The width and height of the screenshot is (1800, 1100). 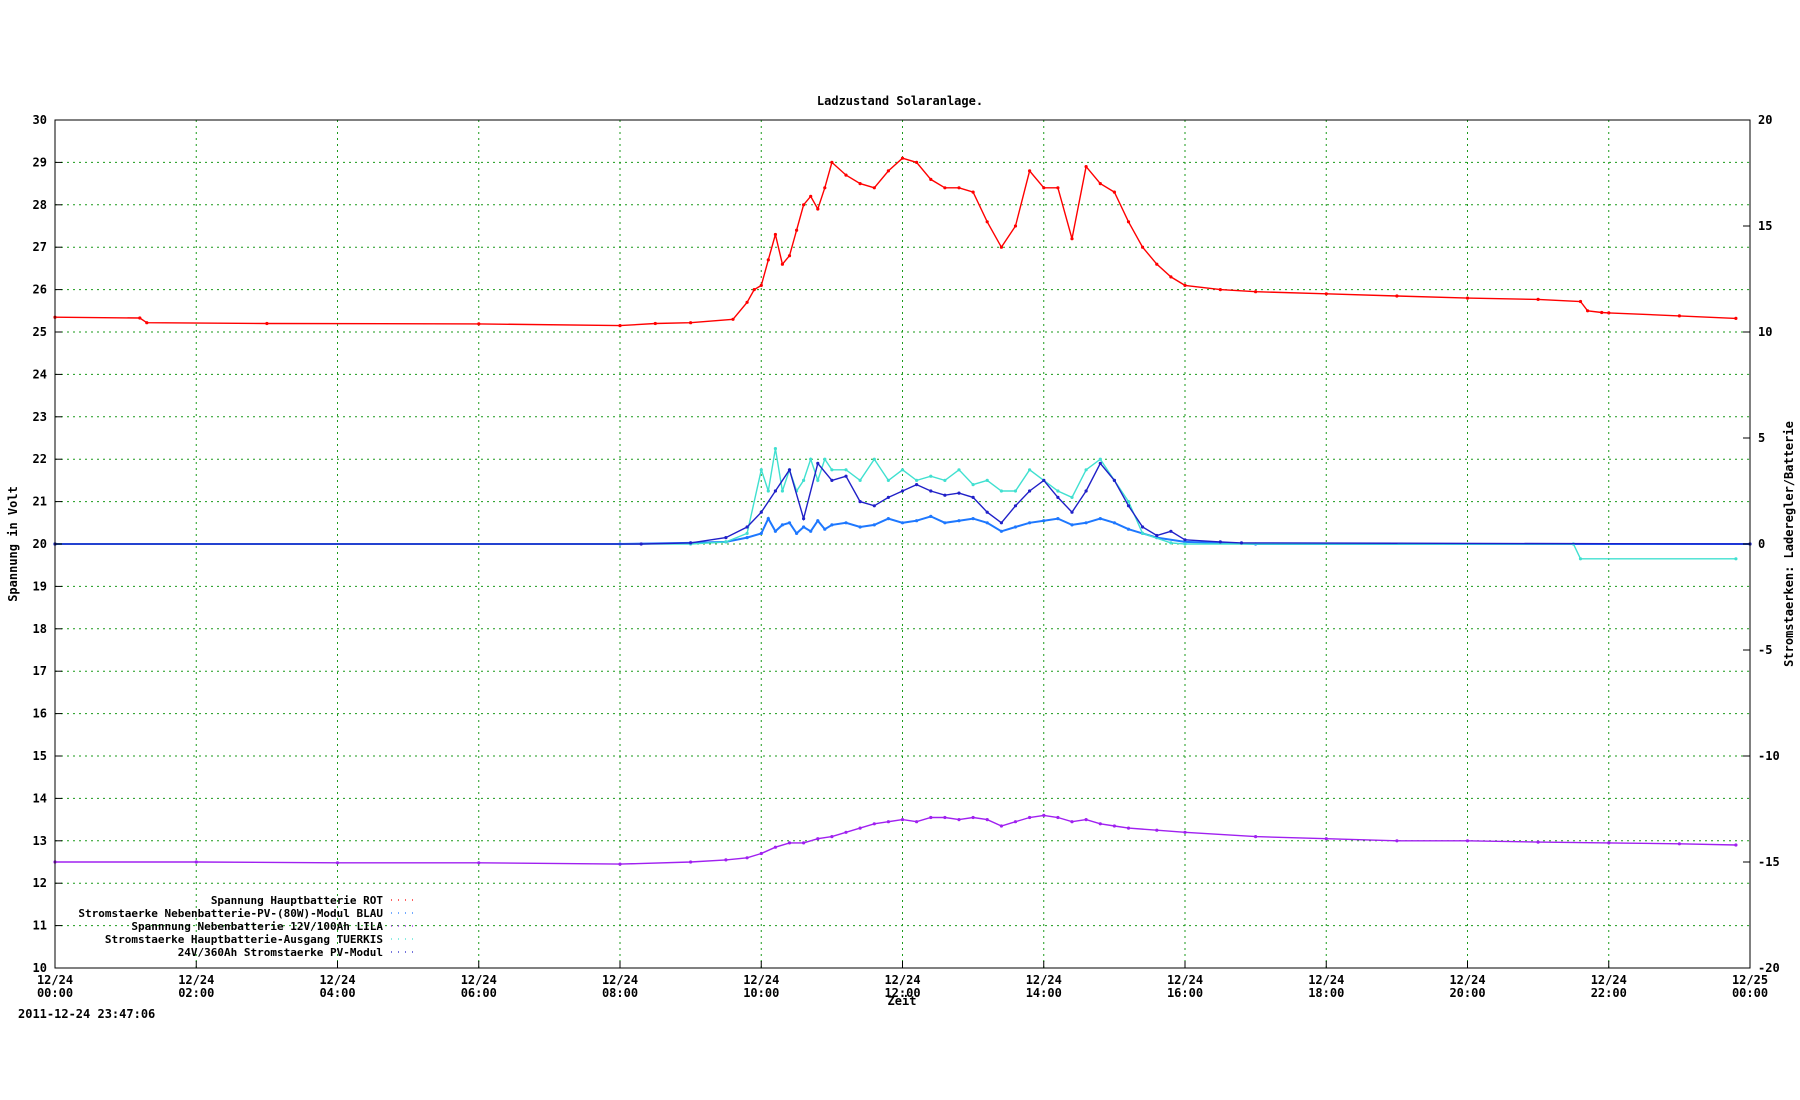 I want to click on y-tick-label: 19, so click(x=40, y=586).